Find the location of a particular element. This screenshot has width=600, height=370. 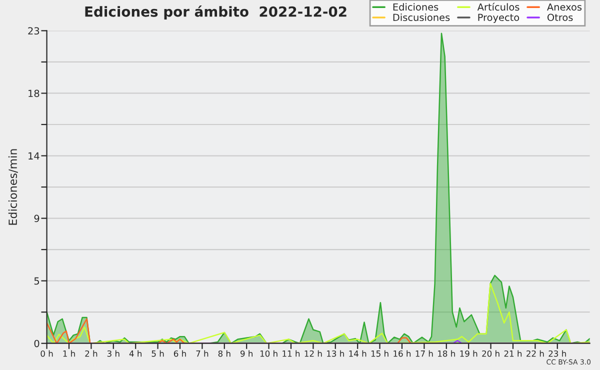

y-tick-label: 0 is located at coordinates (37, 344).